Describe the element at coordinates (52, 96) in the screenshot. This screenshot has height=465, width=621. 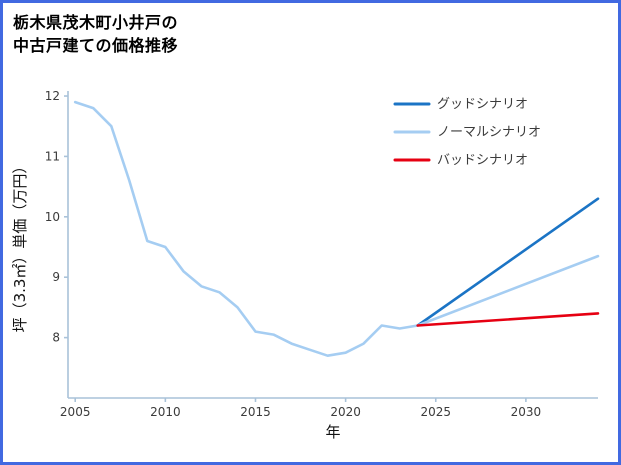
I see `y-tick-label: 12` at that location.